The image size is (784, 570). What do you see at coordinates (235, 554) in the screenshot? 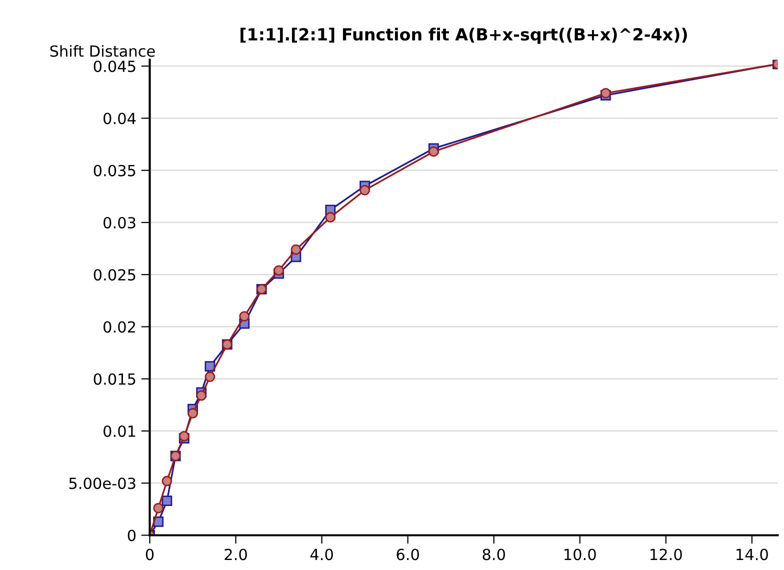
I see `x-tick-label: 2.0` at bounding box center [235, 554].